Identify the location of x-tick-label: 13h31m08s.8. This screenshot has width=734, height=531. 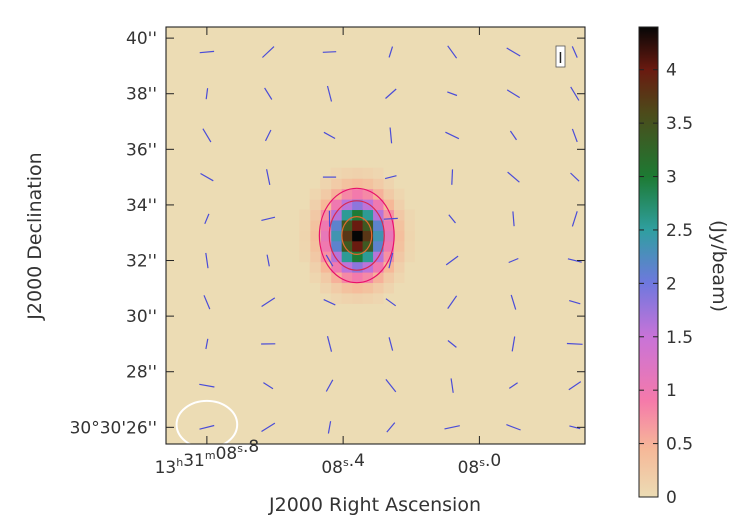
(207, 457).